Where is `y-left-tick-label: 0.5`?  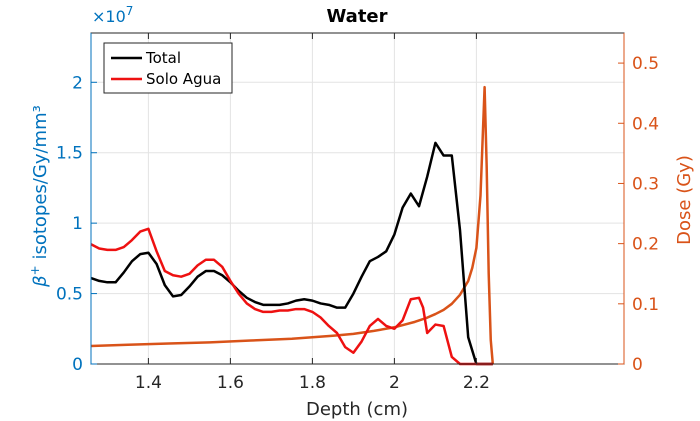
y-left-tick-label: 0.5 is located at coordinates (69, 295).